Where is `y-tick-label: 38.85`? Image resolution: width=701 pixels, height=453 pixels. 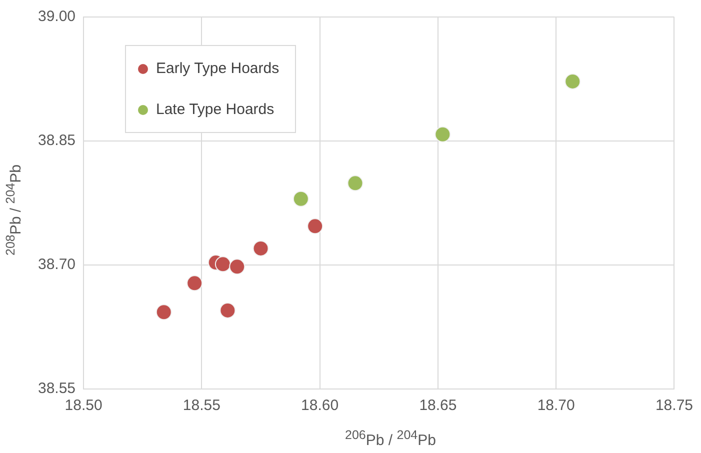 y-tick-label: 38.85 is located at coordinates (57, 141).